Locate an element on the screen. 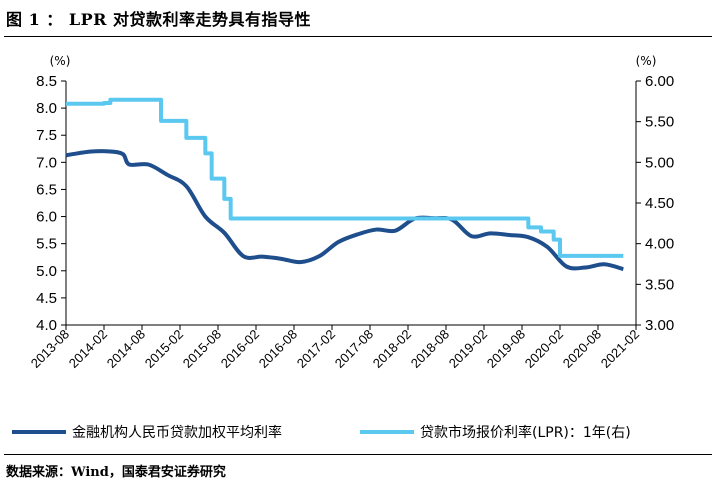  x-tick-label: 2014-08 is located at coordinates (126, 349).